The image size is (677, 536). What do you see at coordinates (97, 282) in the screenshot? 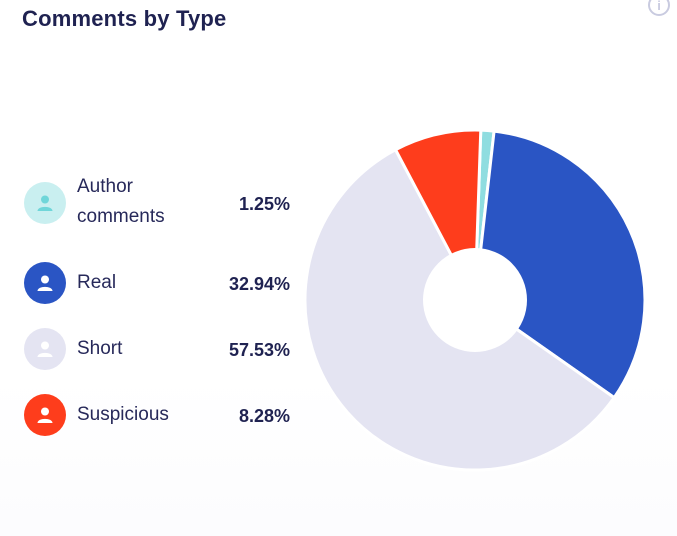
I see `legend-label: Real` at bounding box center [97, 282].